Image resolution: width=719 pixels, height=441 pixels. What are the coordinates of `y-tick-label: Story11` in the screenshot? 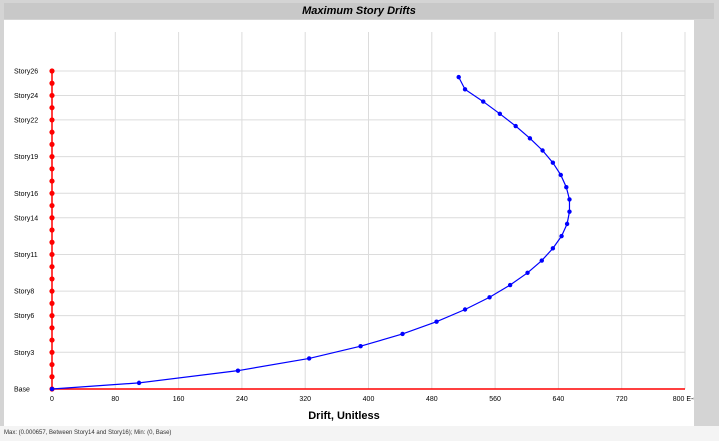 It's located at (26, 255).